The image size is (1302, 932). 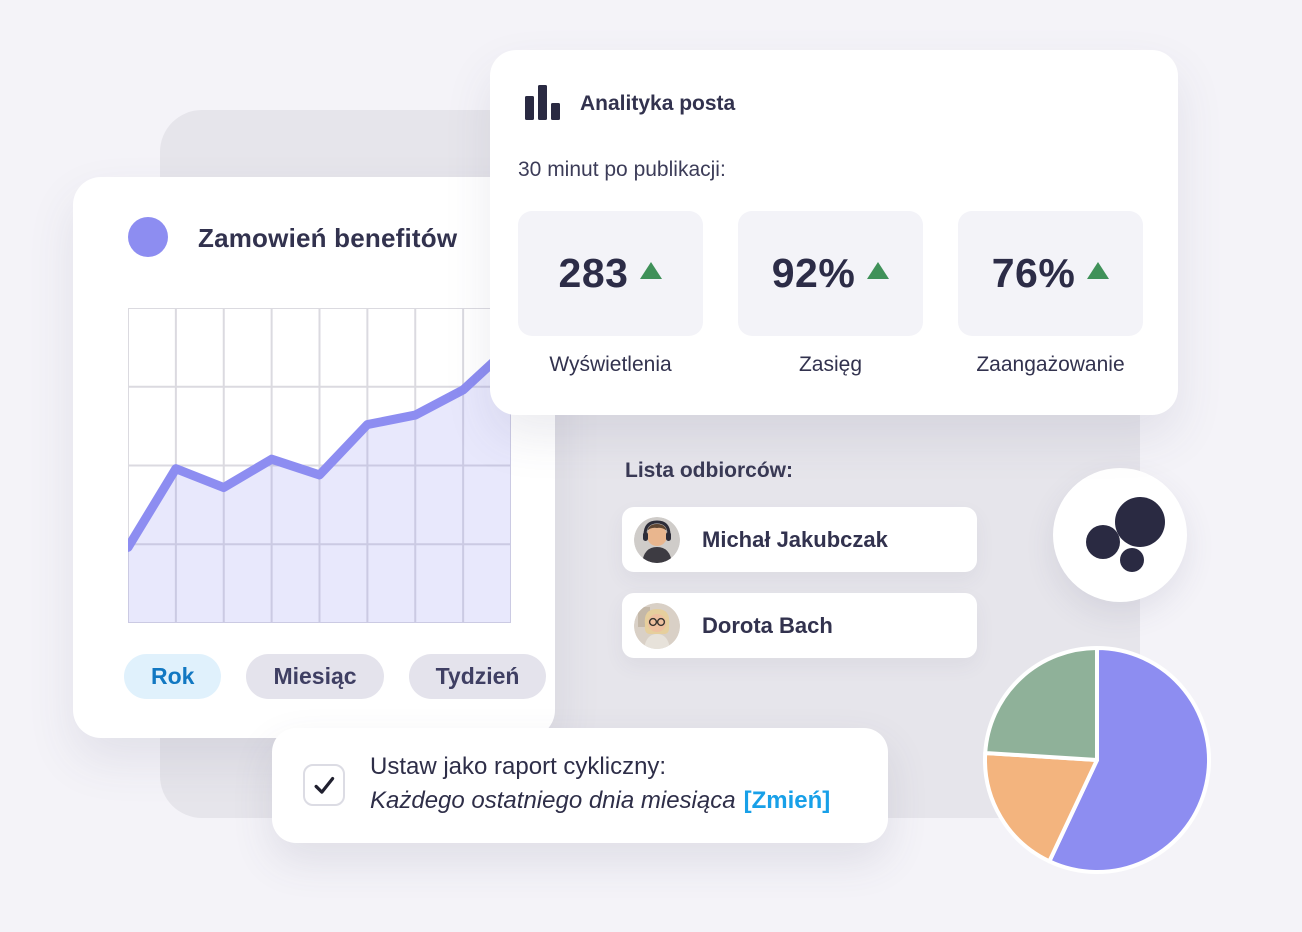 I want to click on stat-engagement-box: 76%, so click(x=1050, y=273).